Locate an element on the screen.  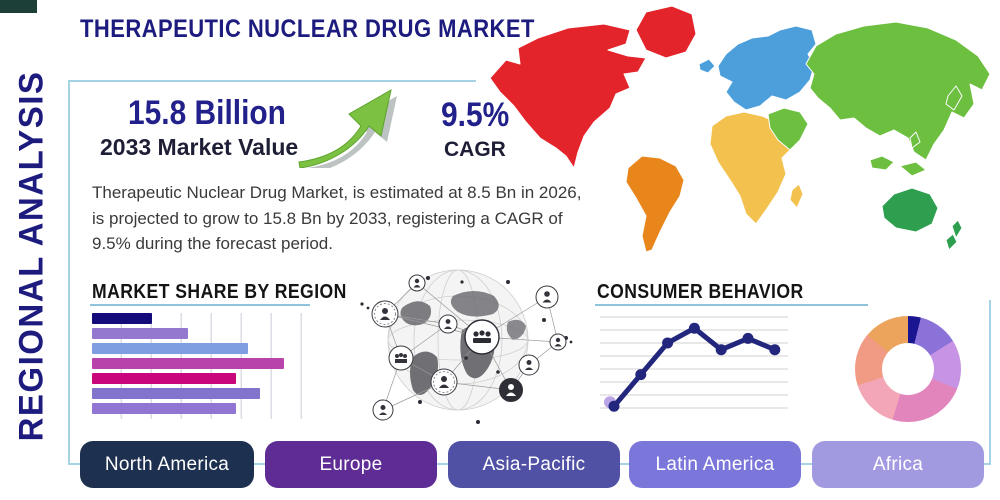
donut-chart is located at coordinates (908, 369).